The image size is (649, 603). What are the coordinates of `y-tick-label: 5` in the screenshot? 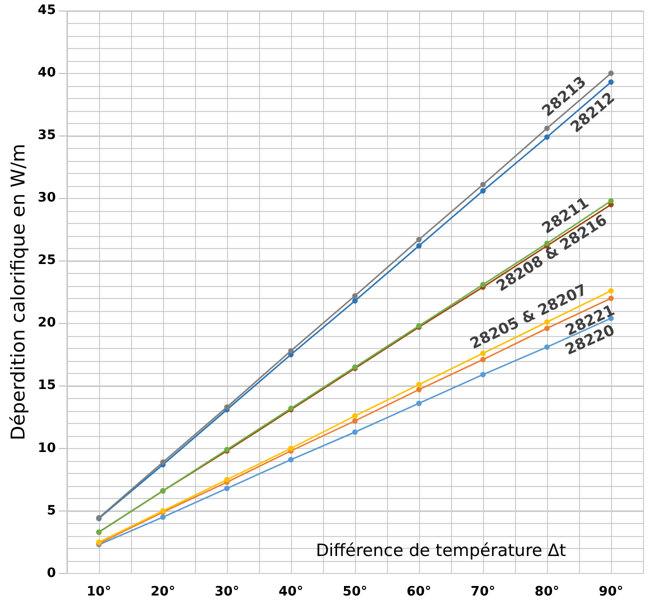 It's located at (51, 510).